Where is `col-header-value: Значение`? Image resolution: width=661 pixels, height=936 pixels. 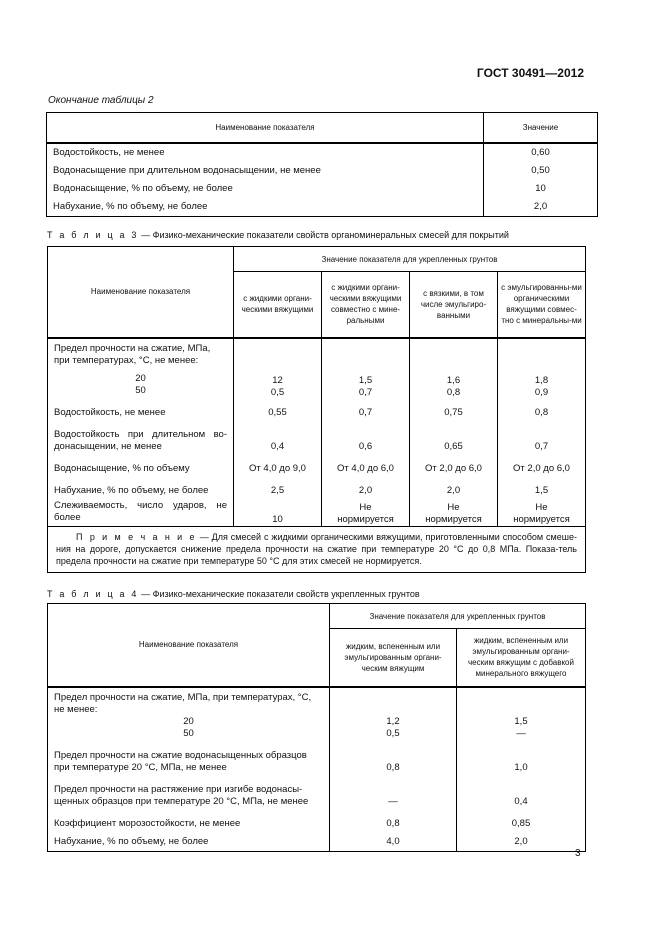 col-header-value: Значение is located at coordinates (540, 128).